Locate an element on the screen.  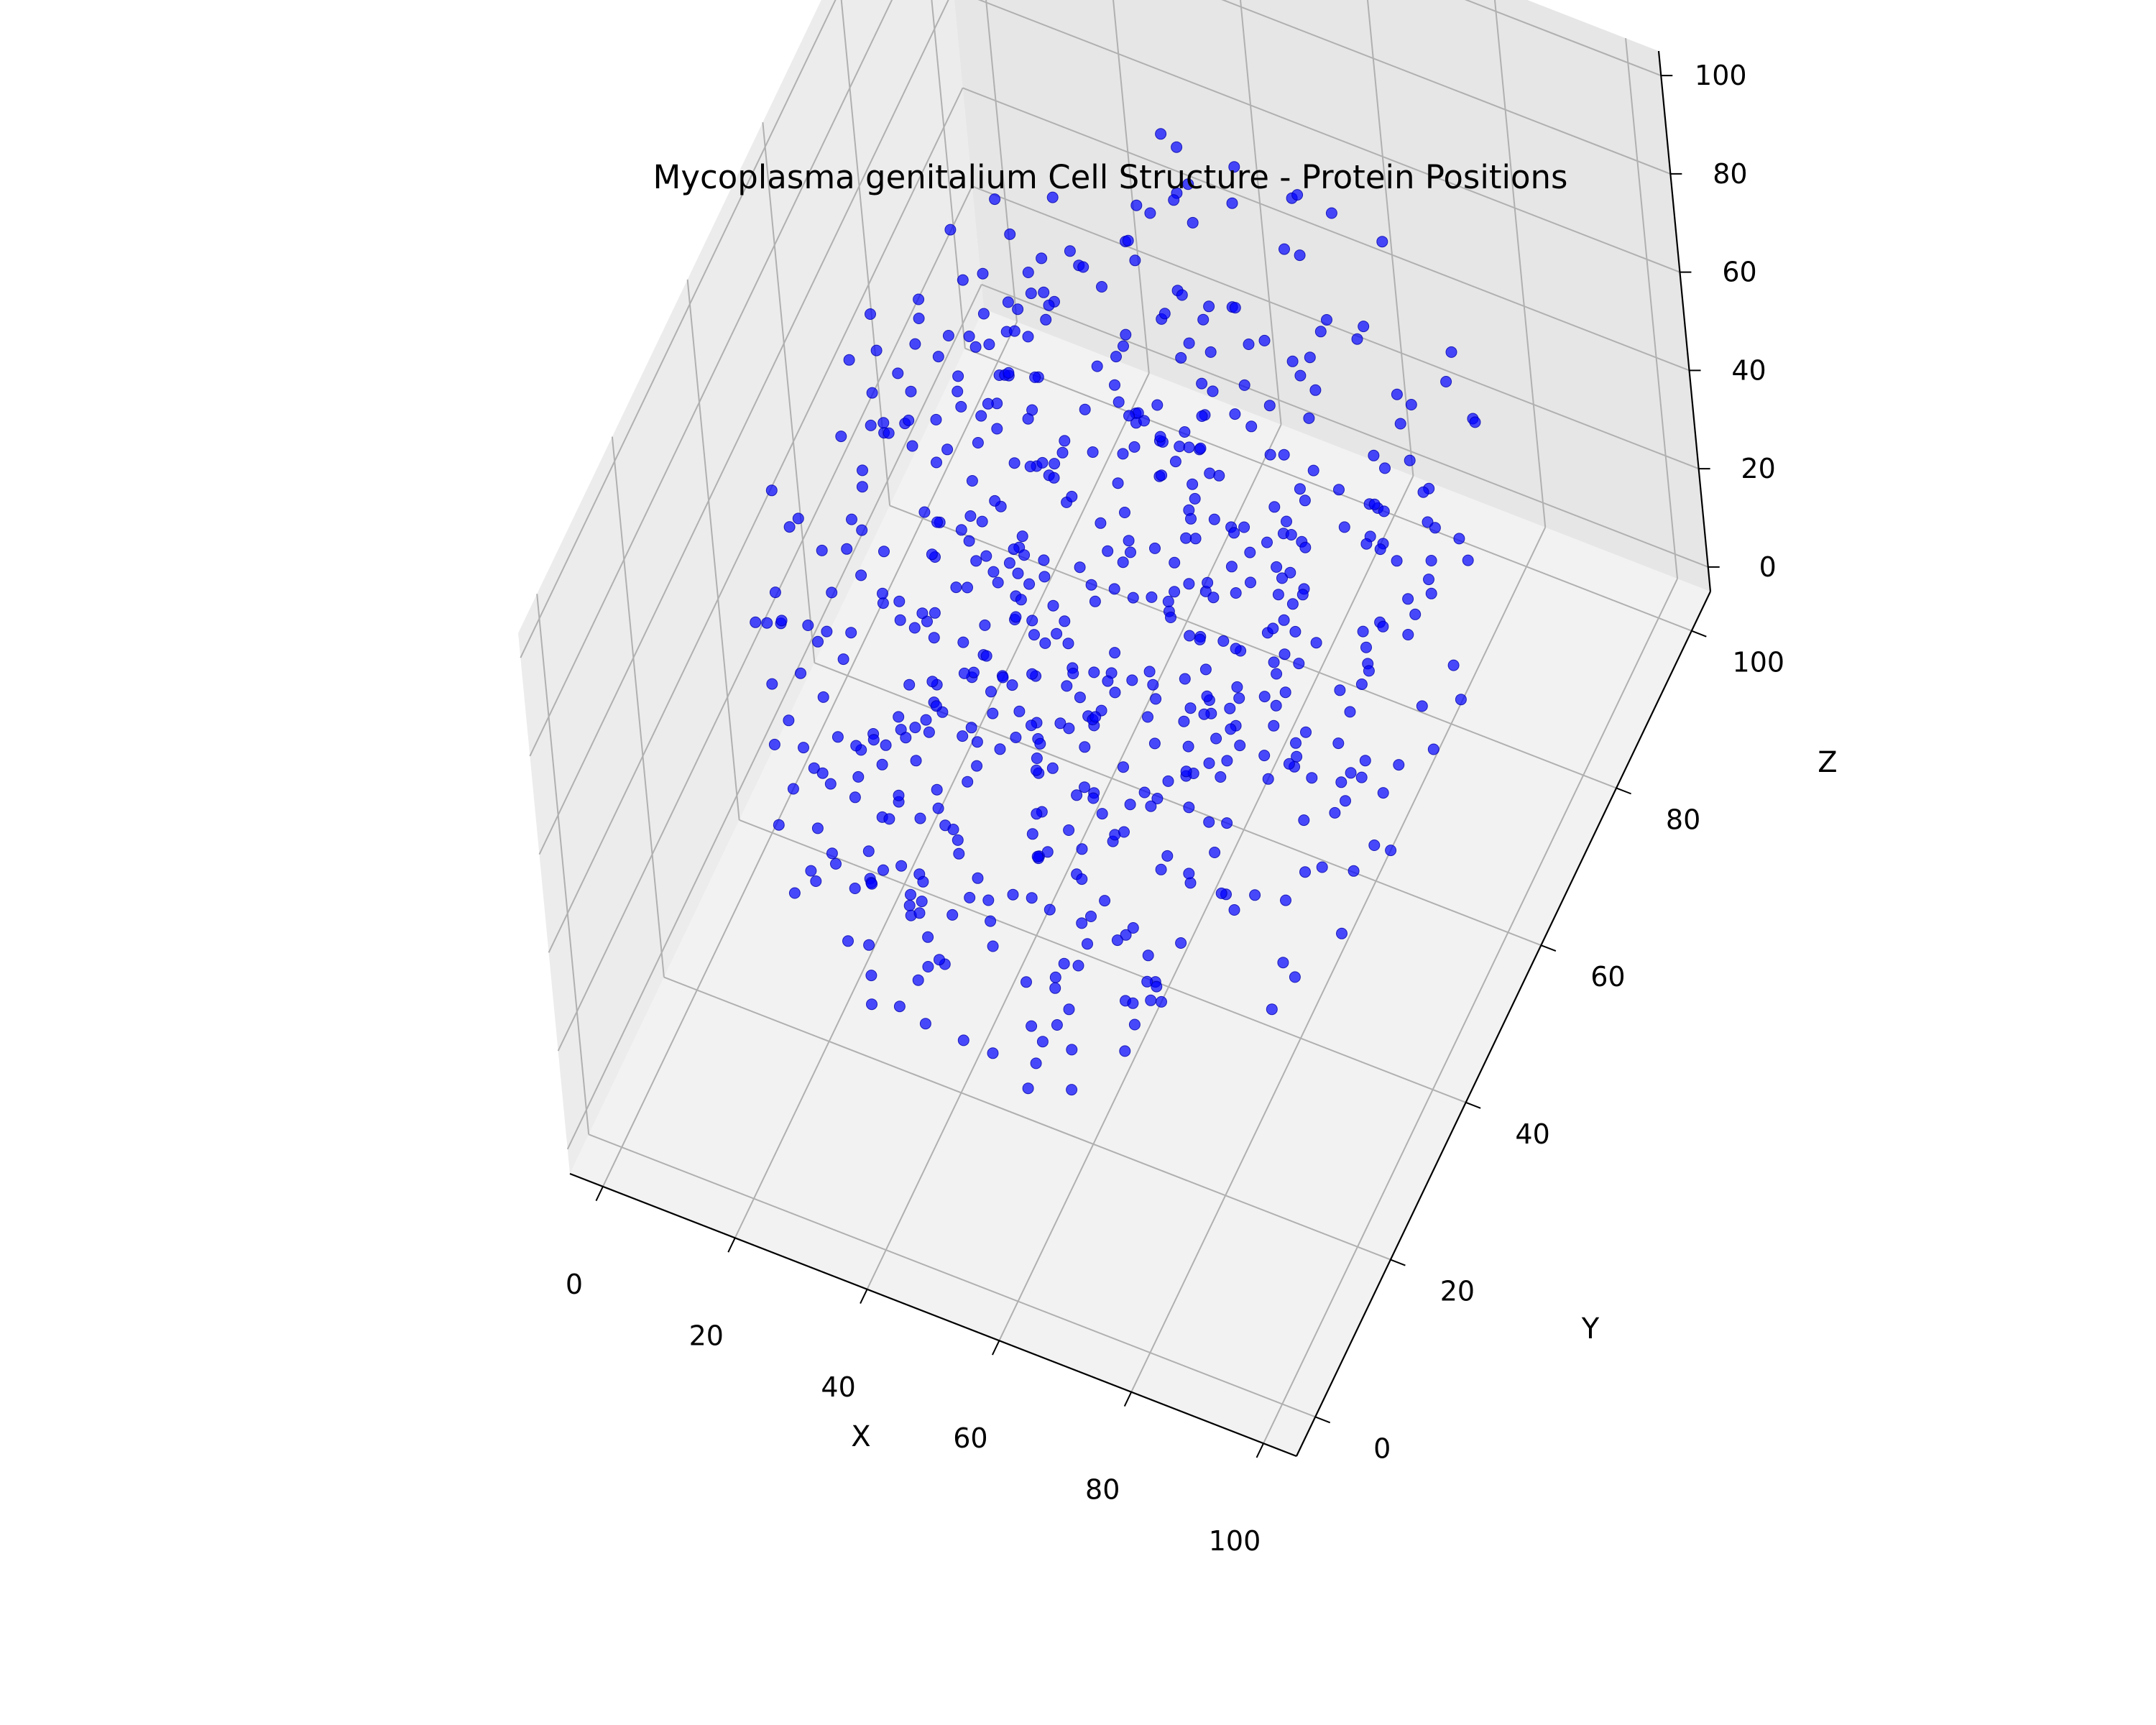
y-tick-label: 60 is located at coordinates (1607, 977).